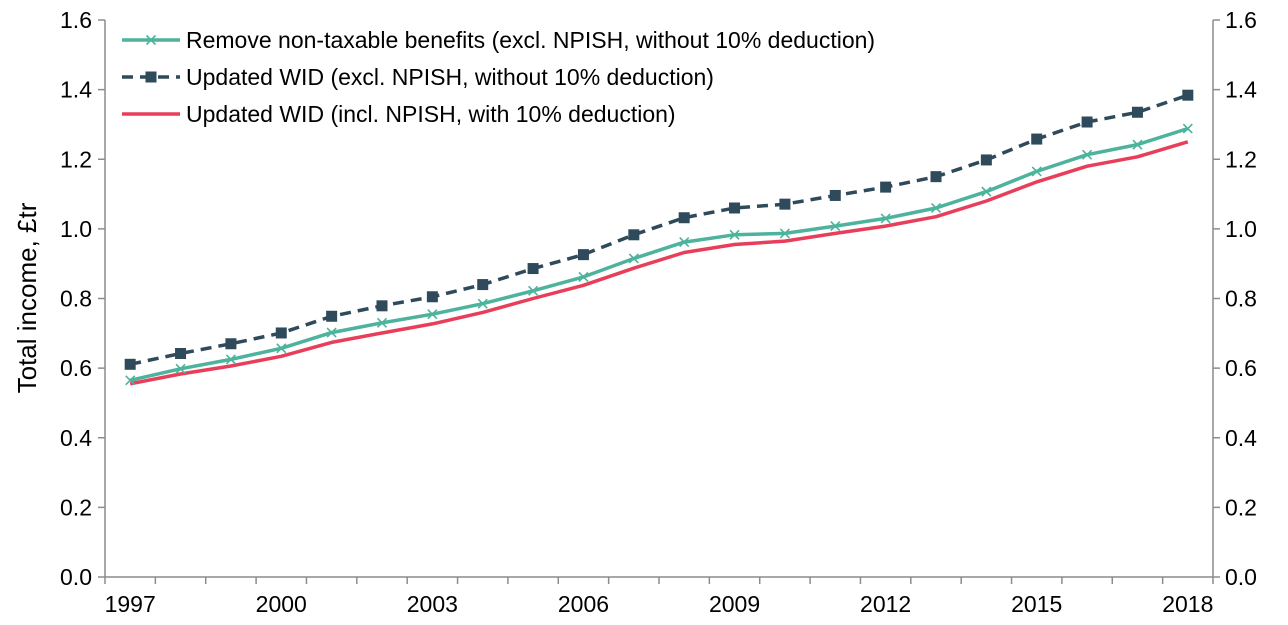 This screenshot has width=1288, height=625. What do you see at coordinates (76, 577) in the screenshot?
I see `y-tick-label-left: 0.0` at bounding box center [76, 577].